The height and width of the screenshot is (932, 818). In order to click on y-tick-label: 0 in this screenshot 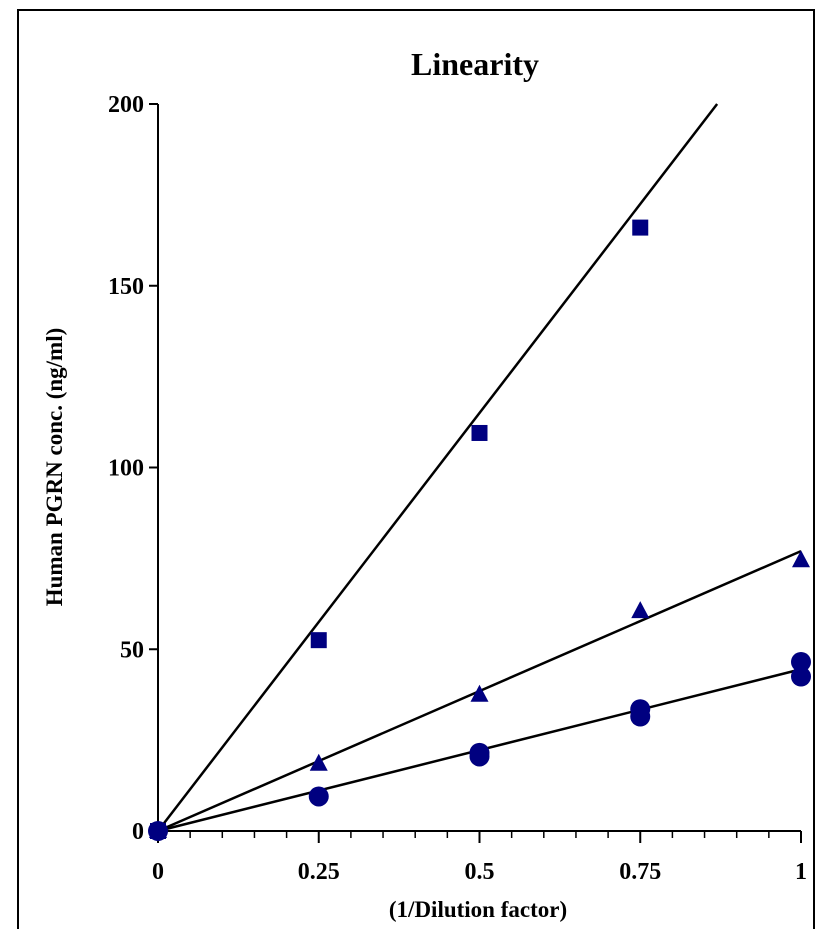, I will do `click(138, 832)`.